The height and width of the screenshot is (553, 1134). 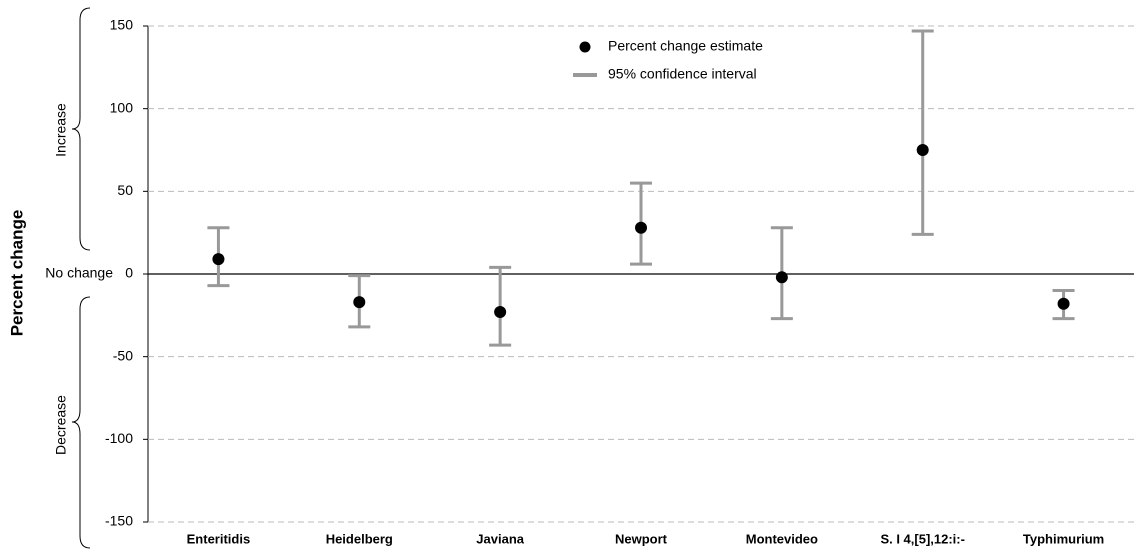 I want to click on y-tick-label: 150, so click(x=122, y=25).